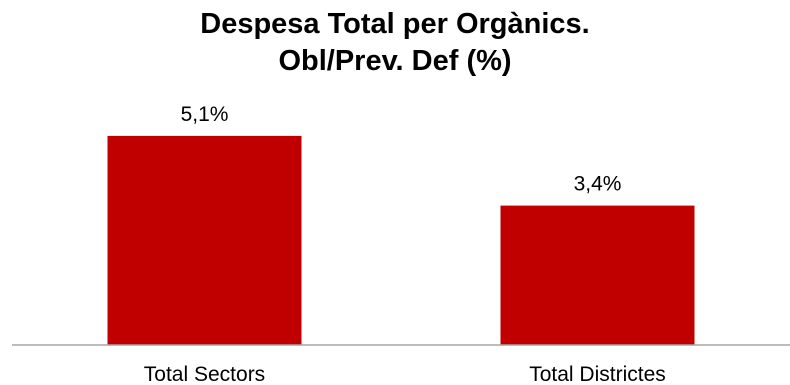 The image size is (790, 385). Describe the element at coordinates (395, 61) in the screenshot. I see `chart-title-line-2: Obl/Prev. Def (%)` at that location.